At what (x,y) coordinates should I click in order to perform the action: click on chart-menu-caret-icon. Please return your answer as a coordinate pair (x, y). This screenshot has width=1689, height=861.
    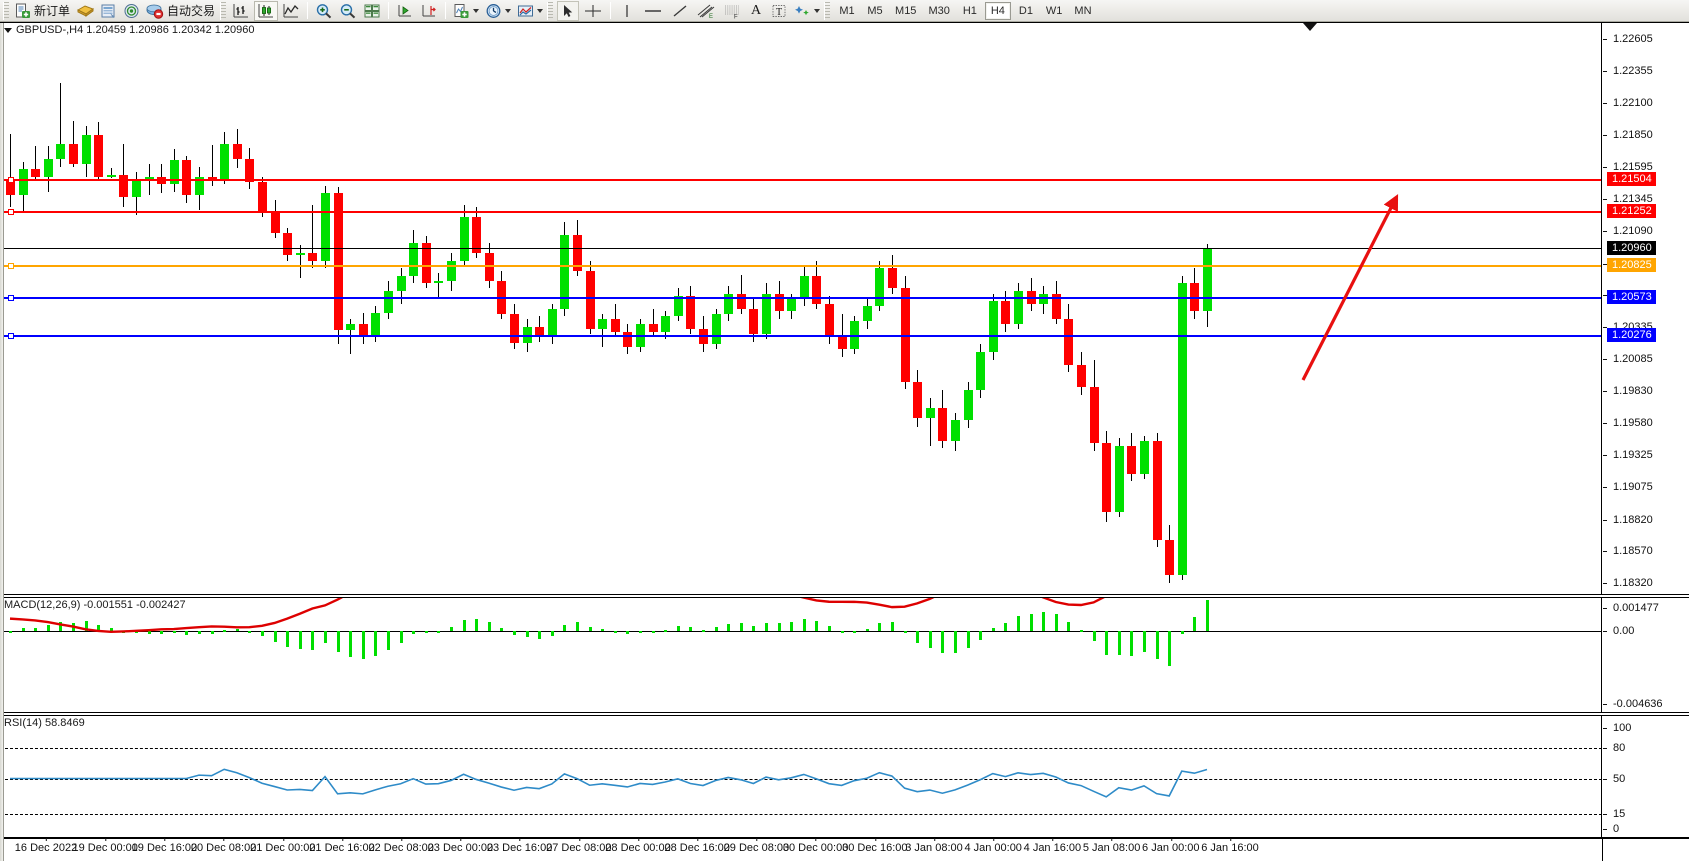
    Looking at the image, I should click on (8, 30).